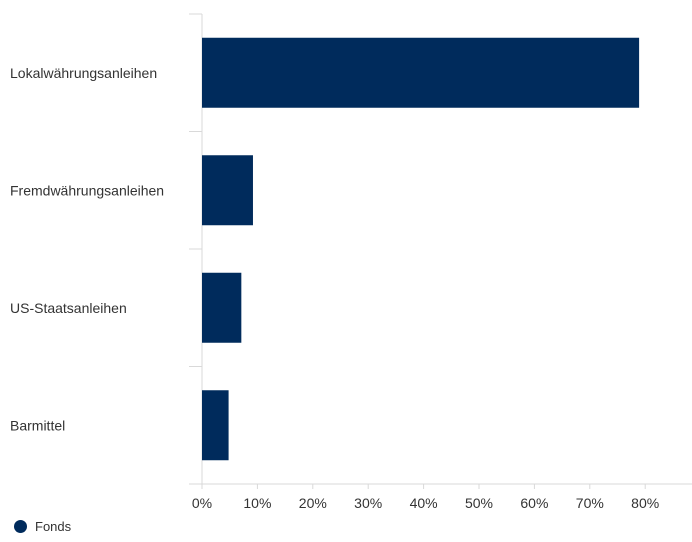 Image resolution: width=692 pixels, height=542 pixels. What do you see at coordinates (202, 503) in the screenshot?
I see `x-tick-label: 0%` at bounding box center [202, 503].